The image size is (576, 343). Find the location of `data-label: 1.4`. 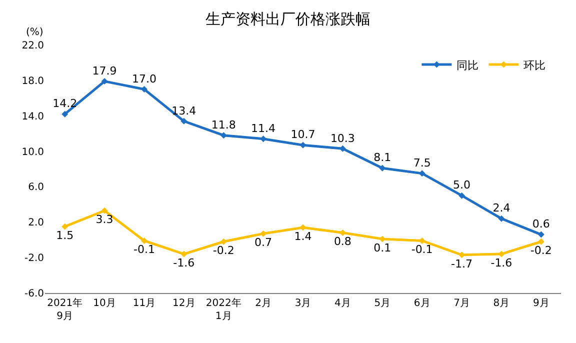

data-label: 1.4 is located at coordinates (303, 236).